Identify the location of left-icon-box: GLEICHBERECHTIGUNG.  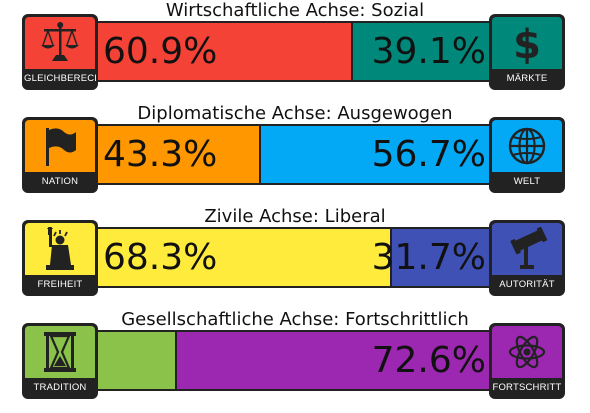
(60, 52).